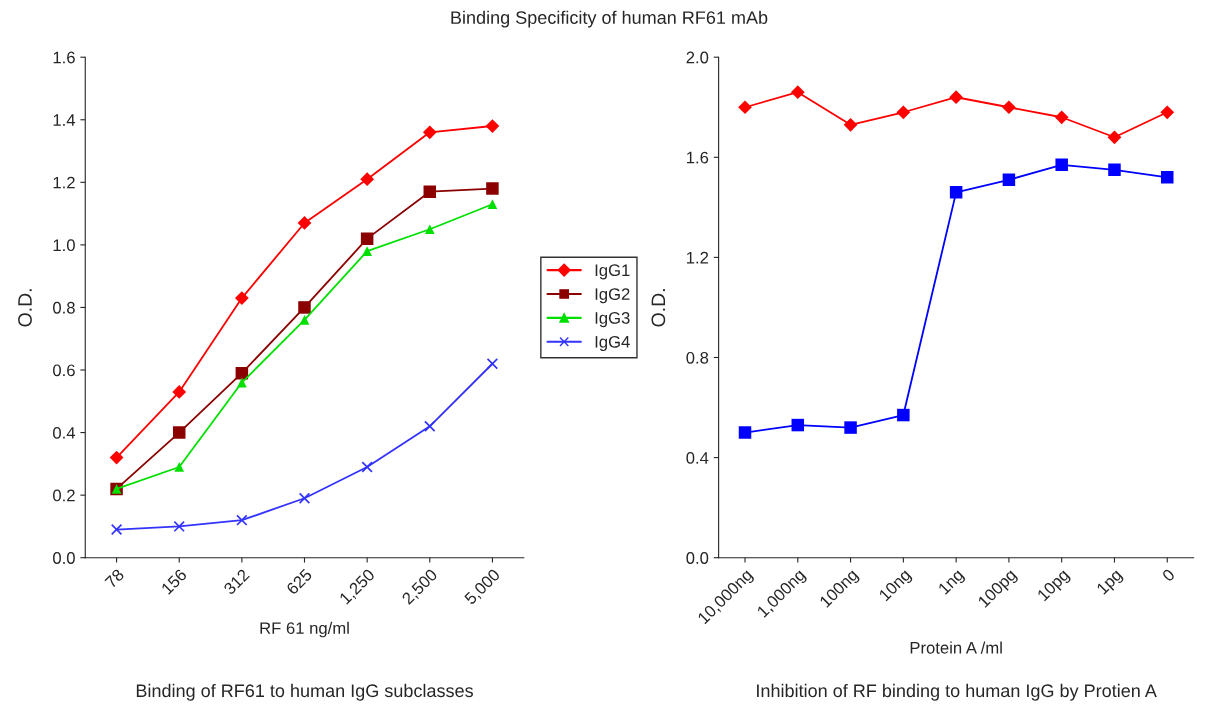  I want to click on text: Binding Specificity of human RF61 mAb, so click(609, 19).